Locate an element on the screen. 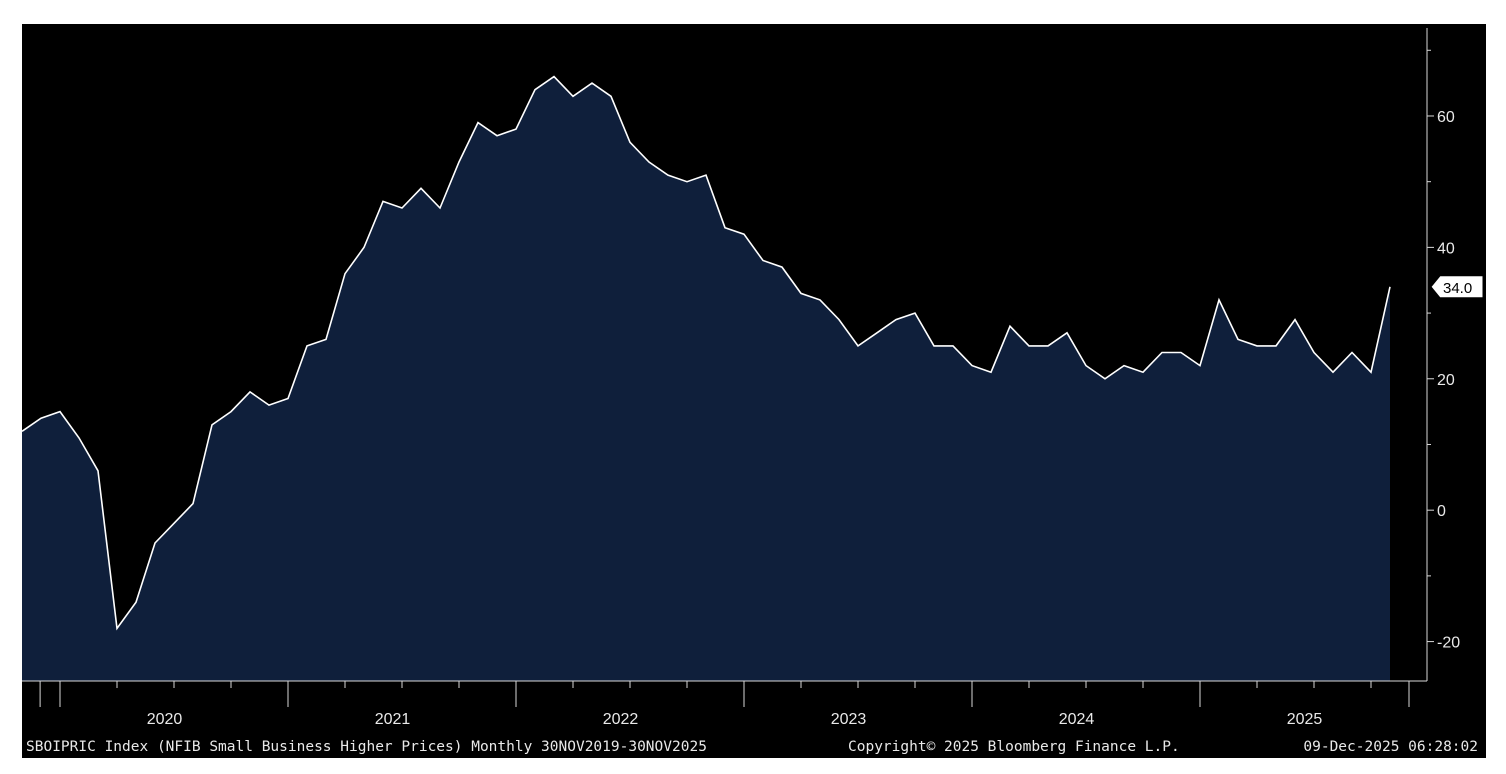 This screenshot has height=774, width=1506. footer-timestamp-text: 09-Dec-2025 06:28:02 is located at coordinates (1390, 747).